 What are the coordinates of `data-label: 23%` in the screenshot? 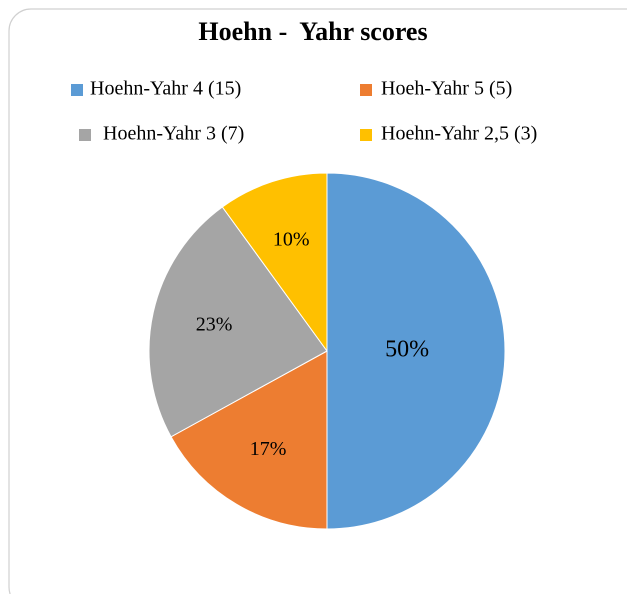 It's located at (214, 324).